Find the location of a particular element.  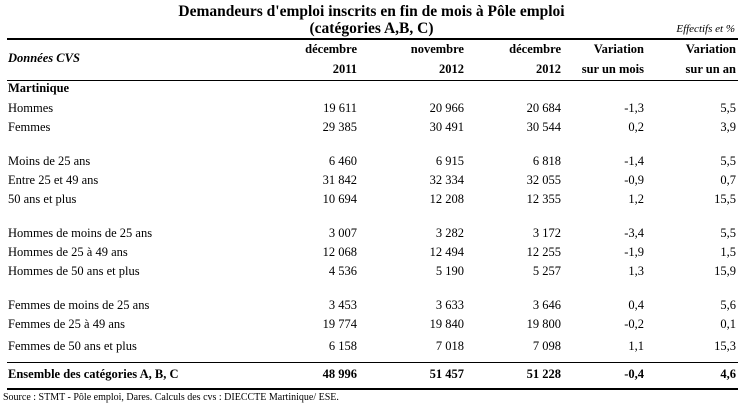

cell-dec-2011: 4 536 is located at coordinates (342, 271).